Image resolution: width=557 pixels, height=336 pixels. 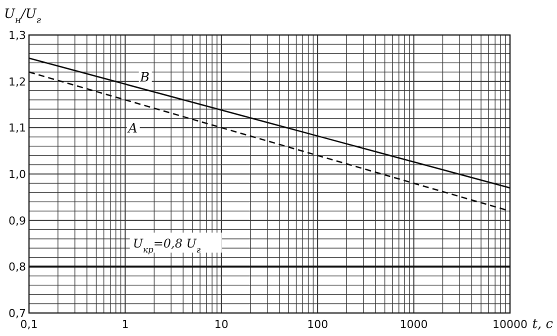 I want to click on x-tick-label: 1, so click(x=125, y=324).